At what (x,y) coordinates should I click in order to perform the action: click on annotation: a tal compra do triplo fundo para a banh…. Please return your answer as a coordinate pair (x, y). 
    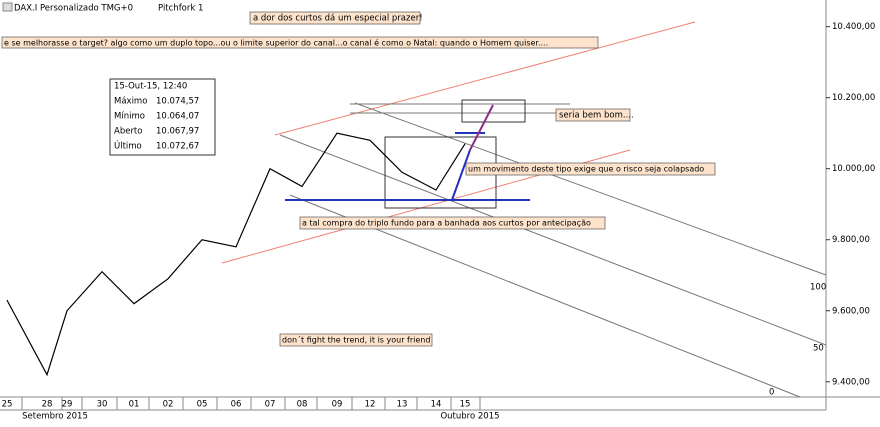
    Looking at the image, I should click on (446, 223).